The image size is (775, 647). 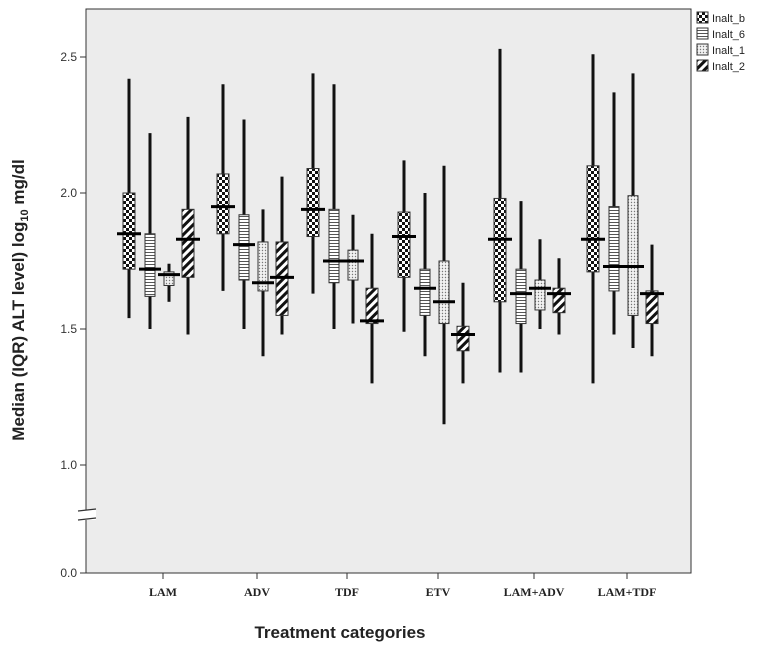 I want to click on legend-label: Inalt_2, so click(x=728, y=67).